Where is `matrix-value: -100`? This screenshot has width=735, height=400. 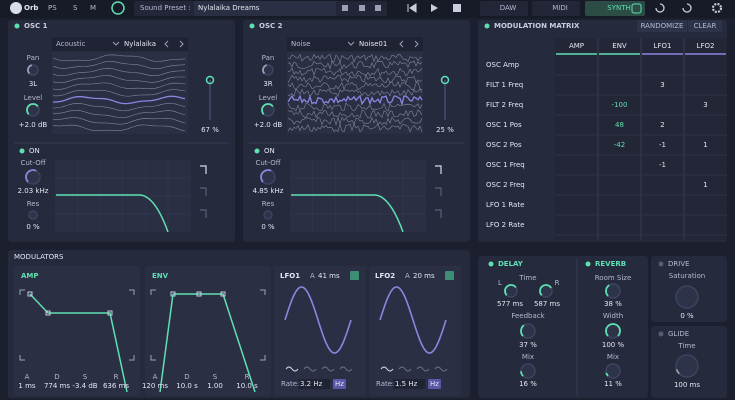
matrix-value: -100 is located at coordinates (619, 105).